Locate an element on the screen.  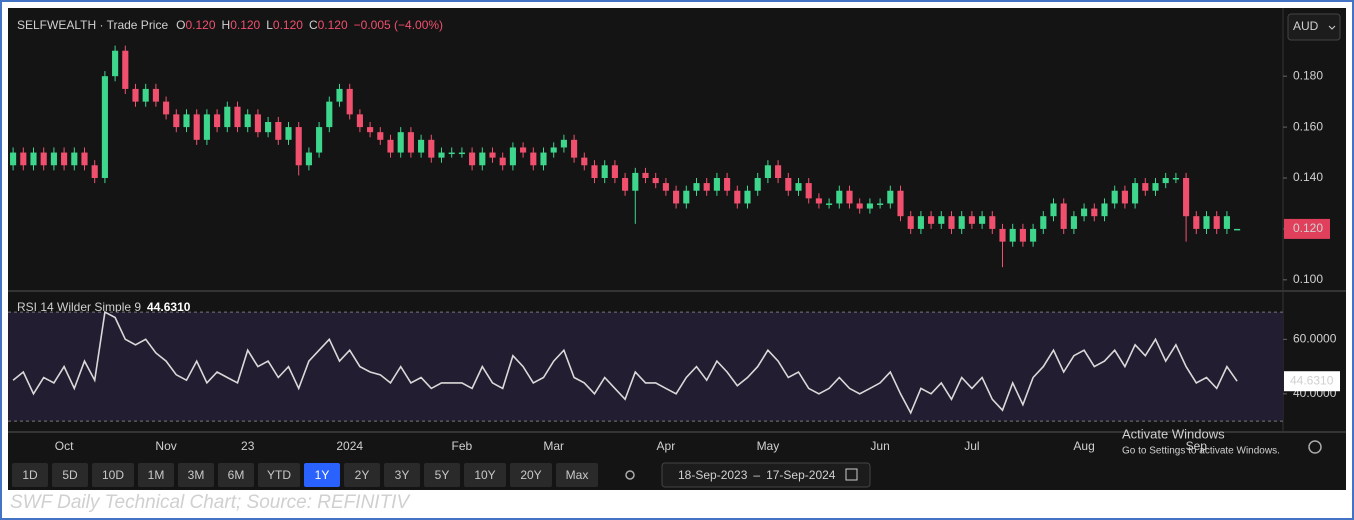
range-button-label: YTD is located at coordinates (279, 475).